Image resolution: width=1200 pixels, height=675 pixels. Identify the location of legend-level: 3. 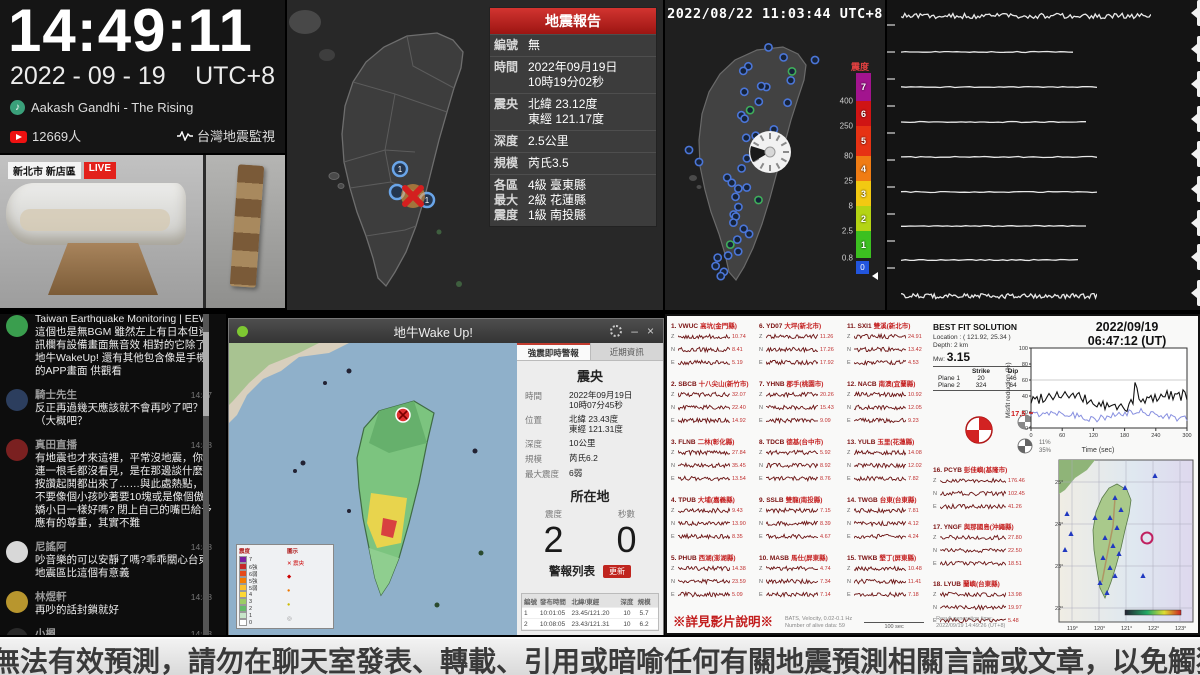
(261, 601).